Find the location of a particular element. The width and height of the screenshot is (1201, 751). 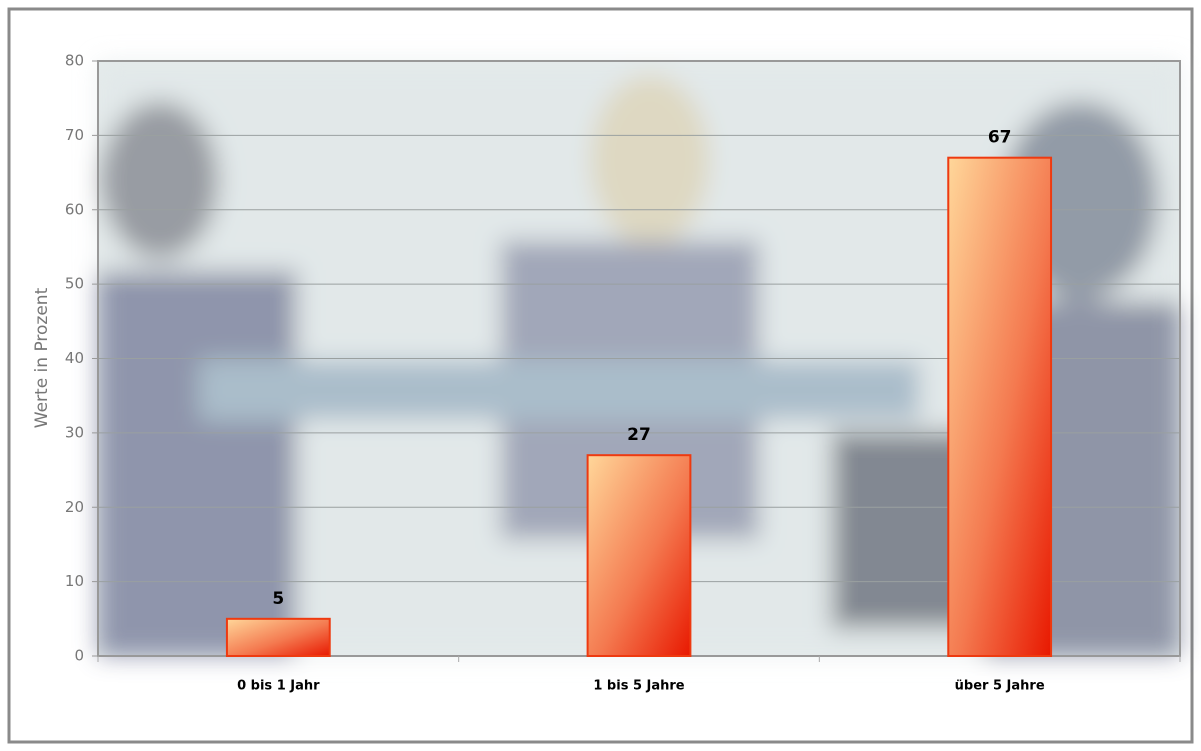

y-tick-label: 60 is located at coordinates (74, 209).